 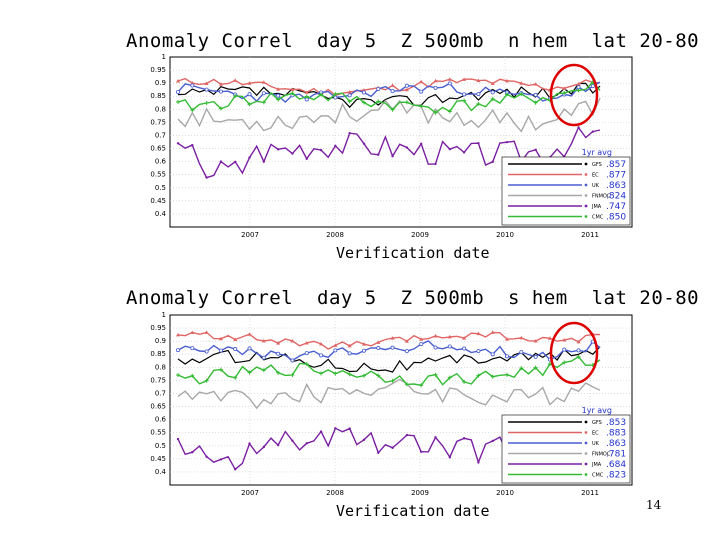 I want to click on legend-name: UK, so click(x=596, y=186).